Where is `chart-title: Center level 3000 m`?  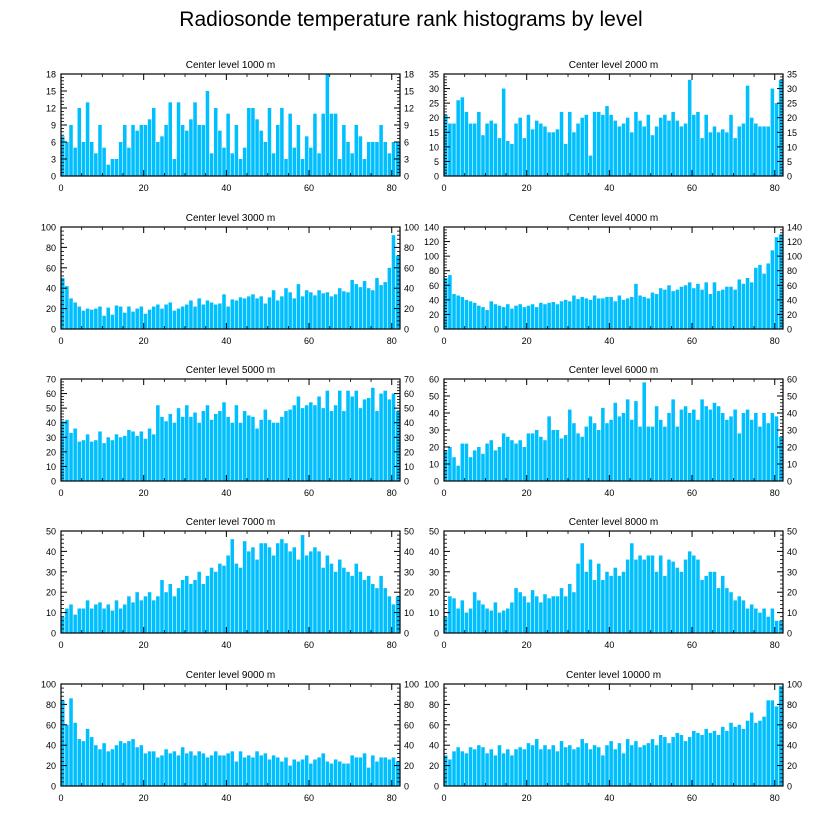
chart-title: Center level 3000 m is located at coordinates (231, 218).